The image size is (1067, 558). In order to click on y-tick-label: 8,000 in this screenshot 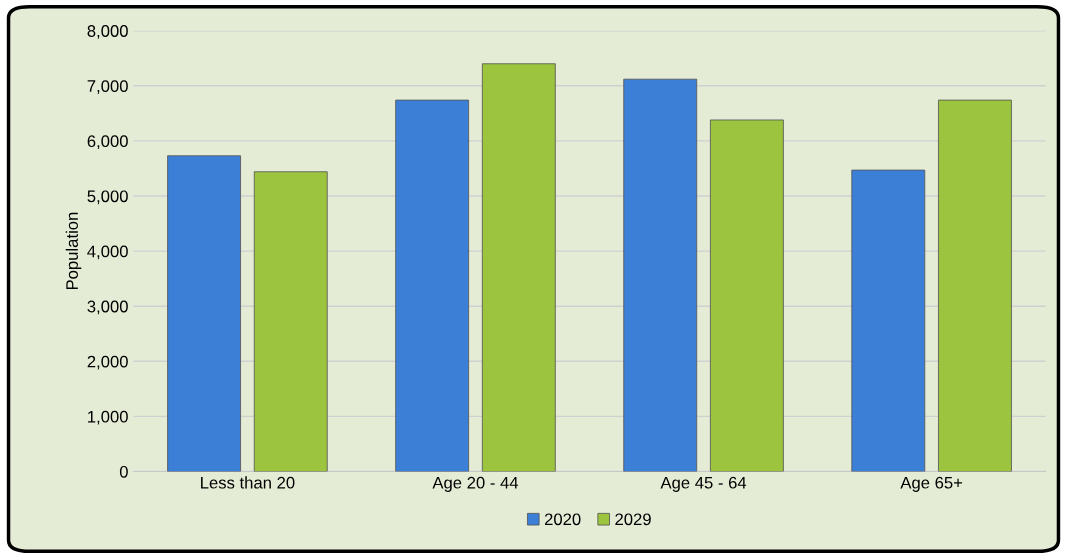, I will do `click(107, 32)`.